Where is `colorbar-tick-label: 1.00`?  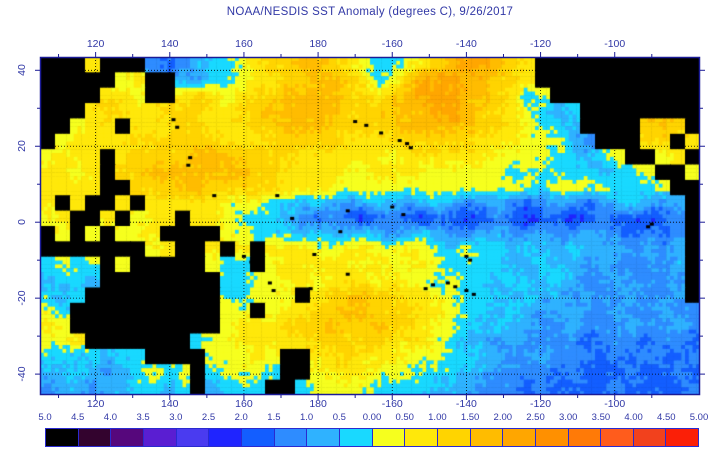
colorbar-tick-label: 1.00 is located at coordinates (437, 417).